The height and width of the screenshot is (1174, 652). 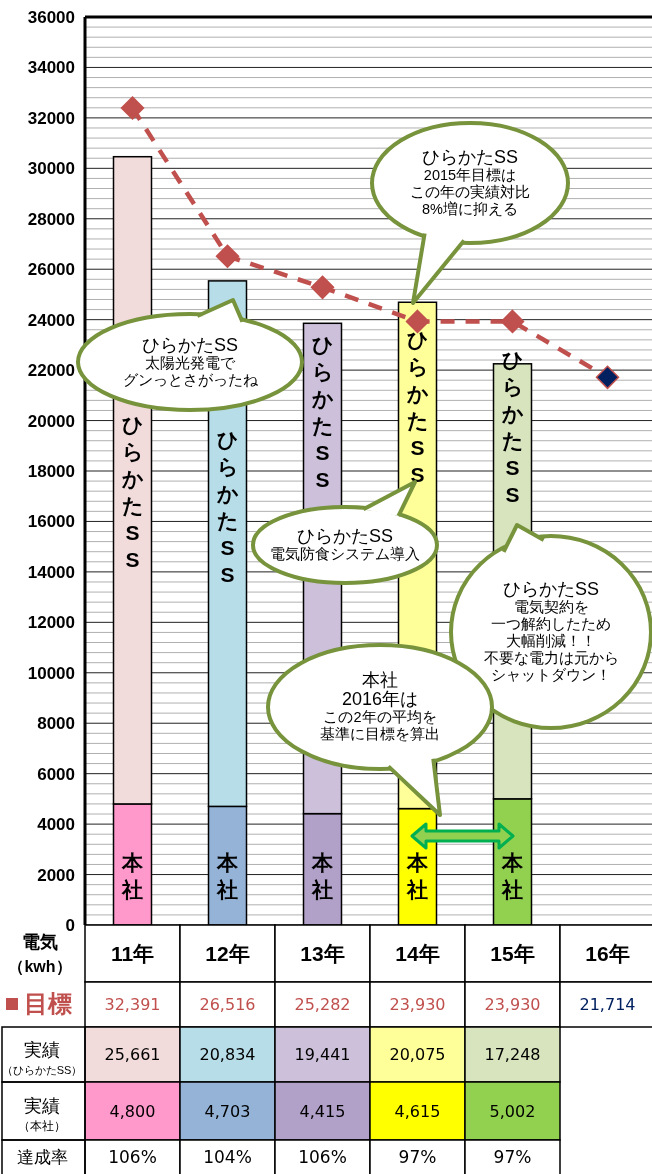 I want to click on y-tick-label: 34000, so click(x=51, y=68).